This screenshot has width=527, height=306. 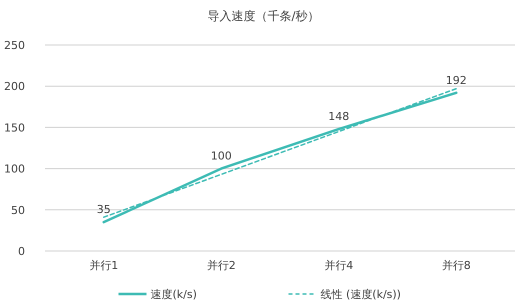 I want to click on legend-label: 速度(k/s), so click(x=173, y=294).